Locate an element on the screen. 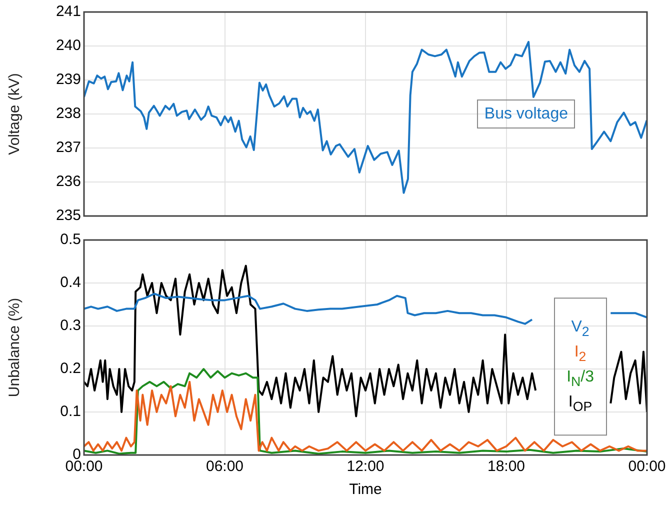  y-tick-label: 0.2 is located at coordinates (70, 369).